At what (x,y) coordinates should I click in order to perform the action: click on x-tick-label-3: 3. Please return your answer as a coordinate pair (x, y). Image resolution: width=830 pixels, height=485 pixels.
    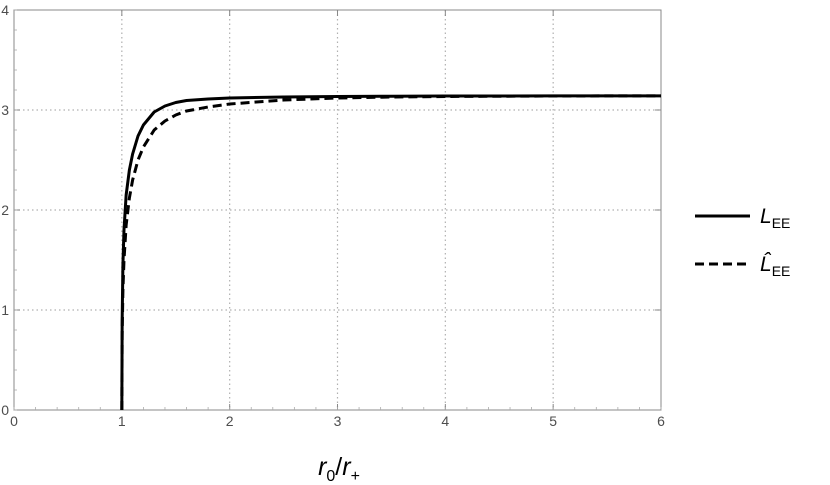
    Looking at the image, I should click on (338, 421).